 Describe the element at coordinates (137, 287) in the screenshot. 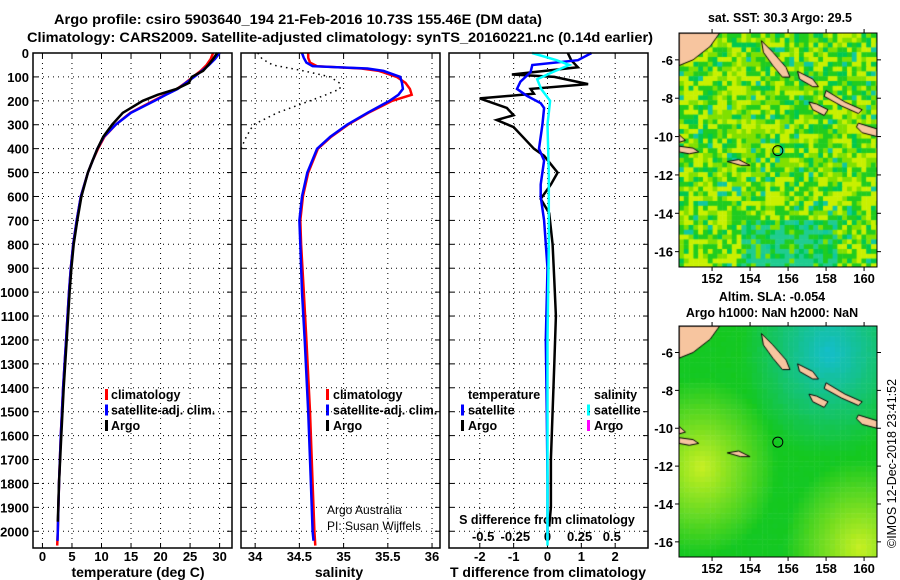

I see `series-line-argo` at that location.